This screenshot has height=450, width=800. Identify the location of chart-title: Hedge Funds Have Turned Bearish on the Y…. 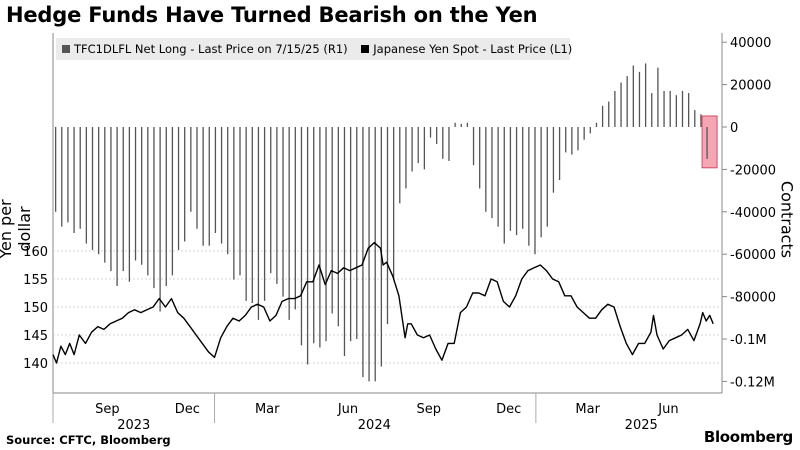
(272, 15).